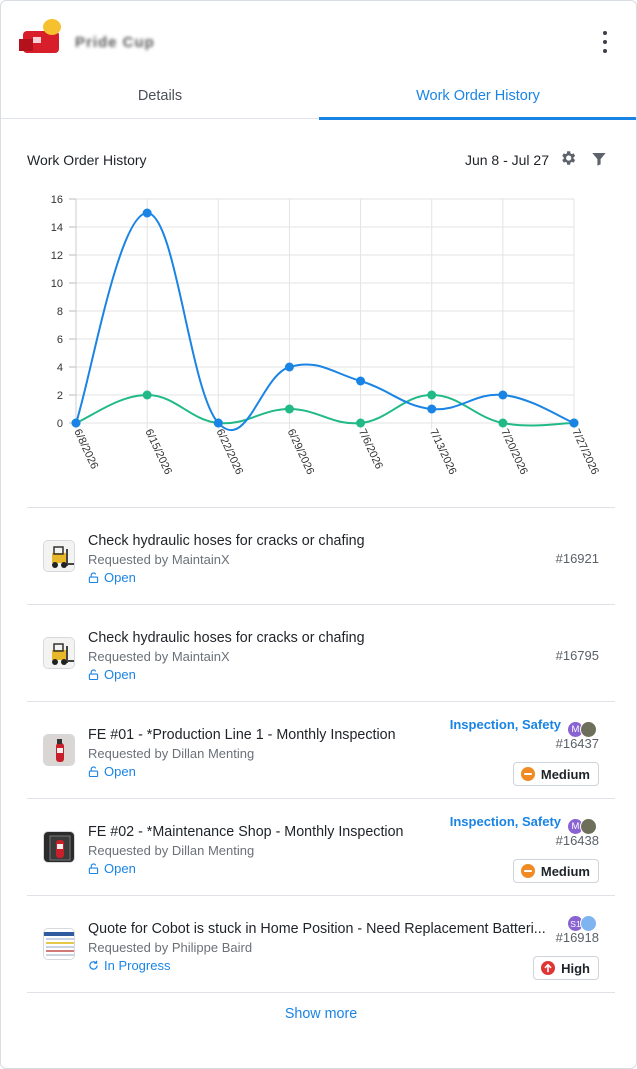  I want to click on avatar-pattern, so click(588, 923).